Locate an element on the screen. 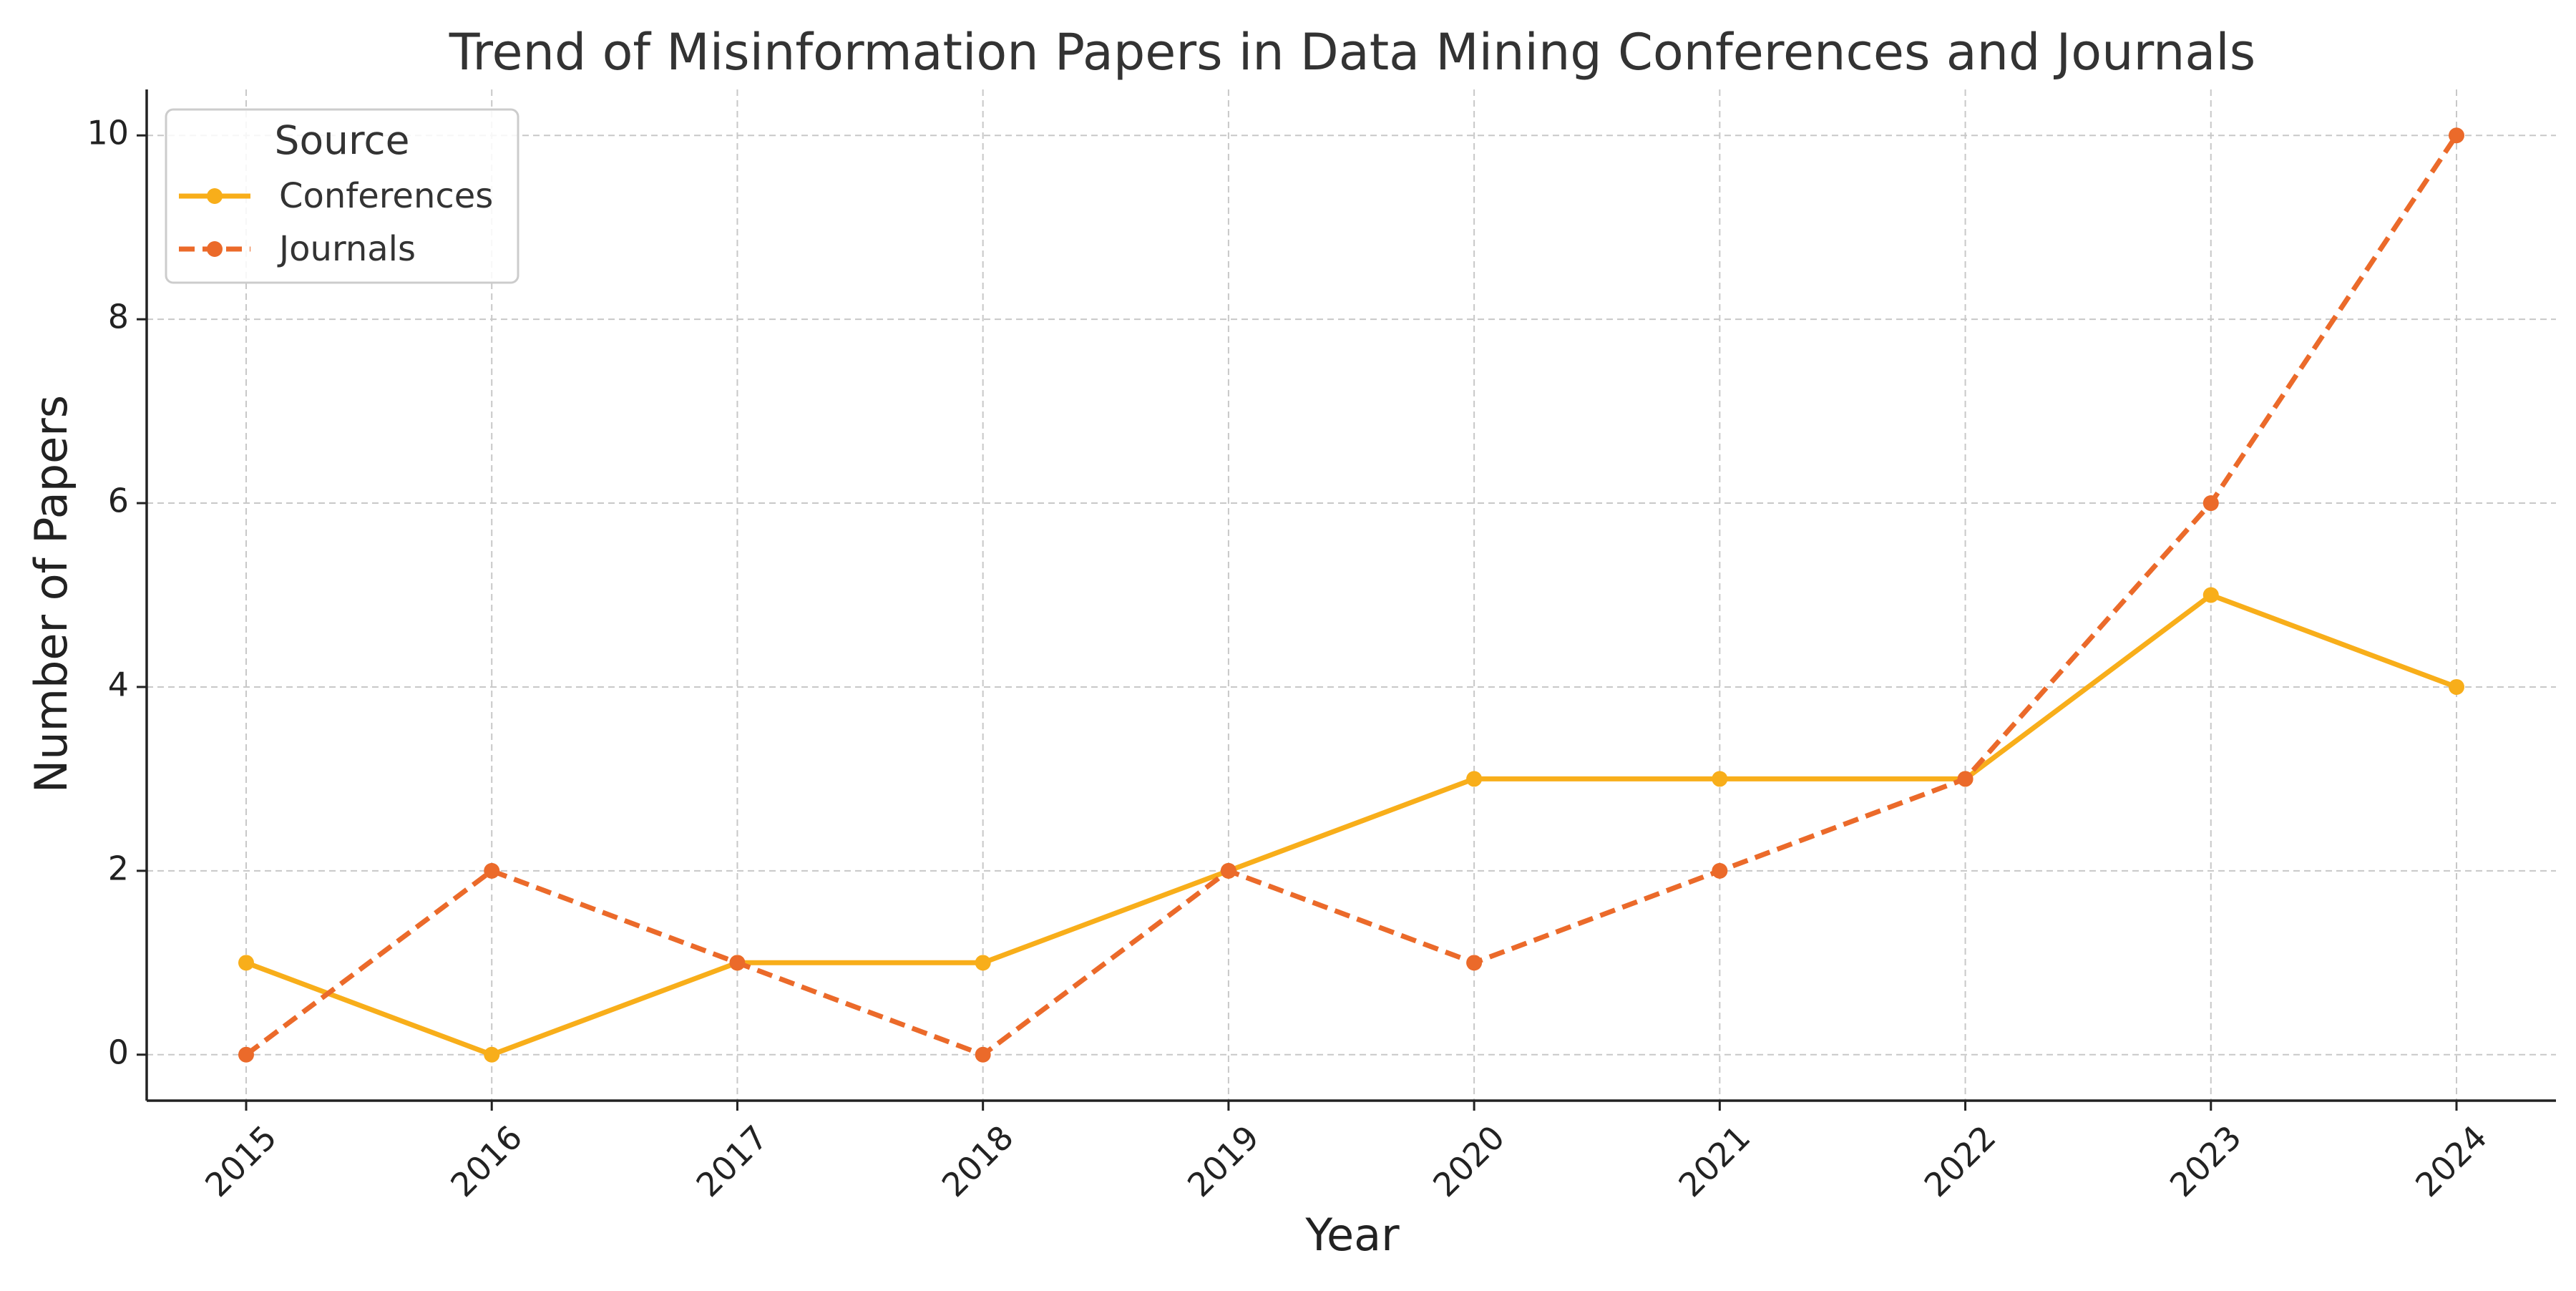 The height and width of the screenshot is (1291, 2576). data-point-journals-2020 is located at coordinates (1474, 963).